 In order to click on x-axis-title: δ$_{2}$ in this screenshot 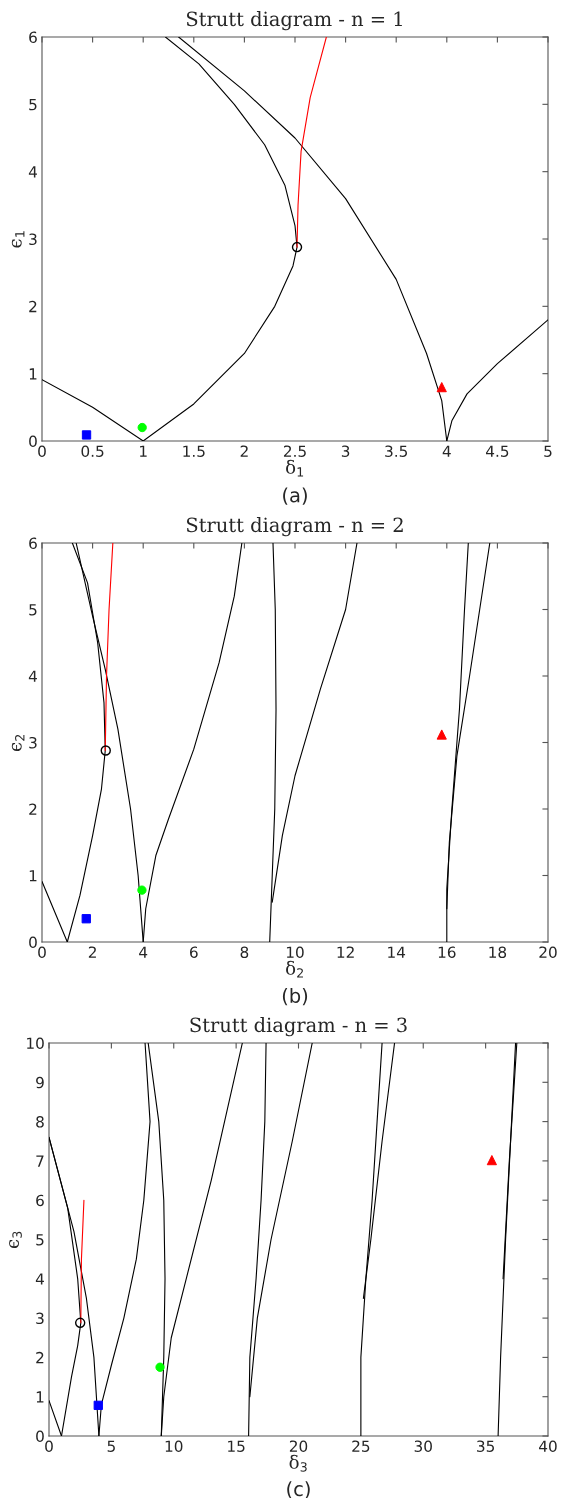, I will do `click(294, 969)`.